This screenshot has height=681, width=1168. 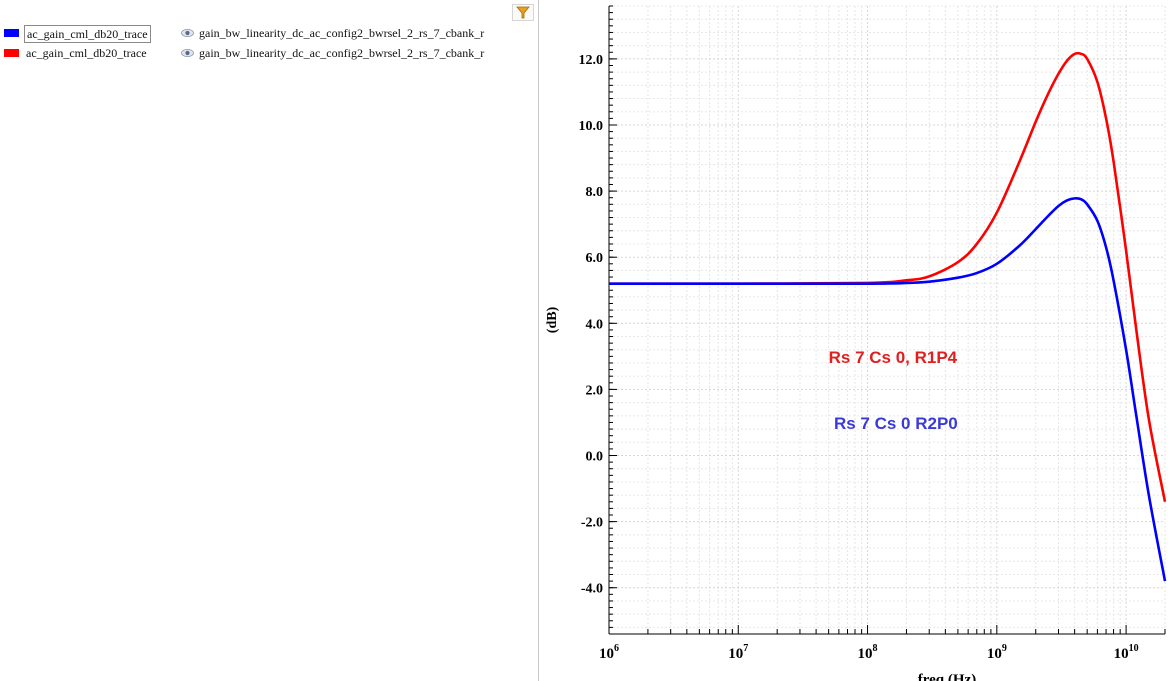 What do you see at coordinates (868, 652) in the screenshot?
I see `x-tick-label: 10⁸` at bounding box center [868, 652].